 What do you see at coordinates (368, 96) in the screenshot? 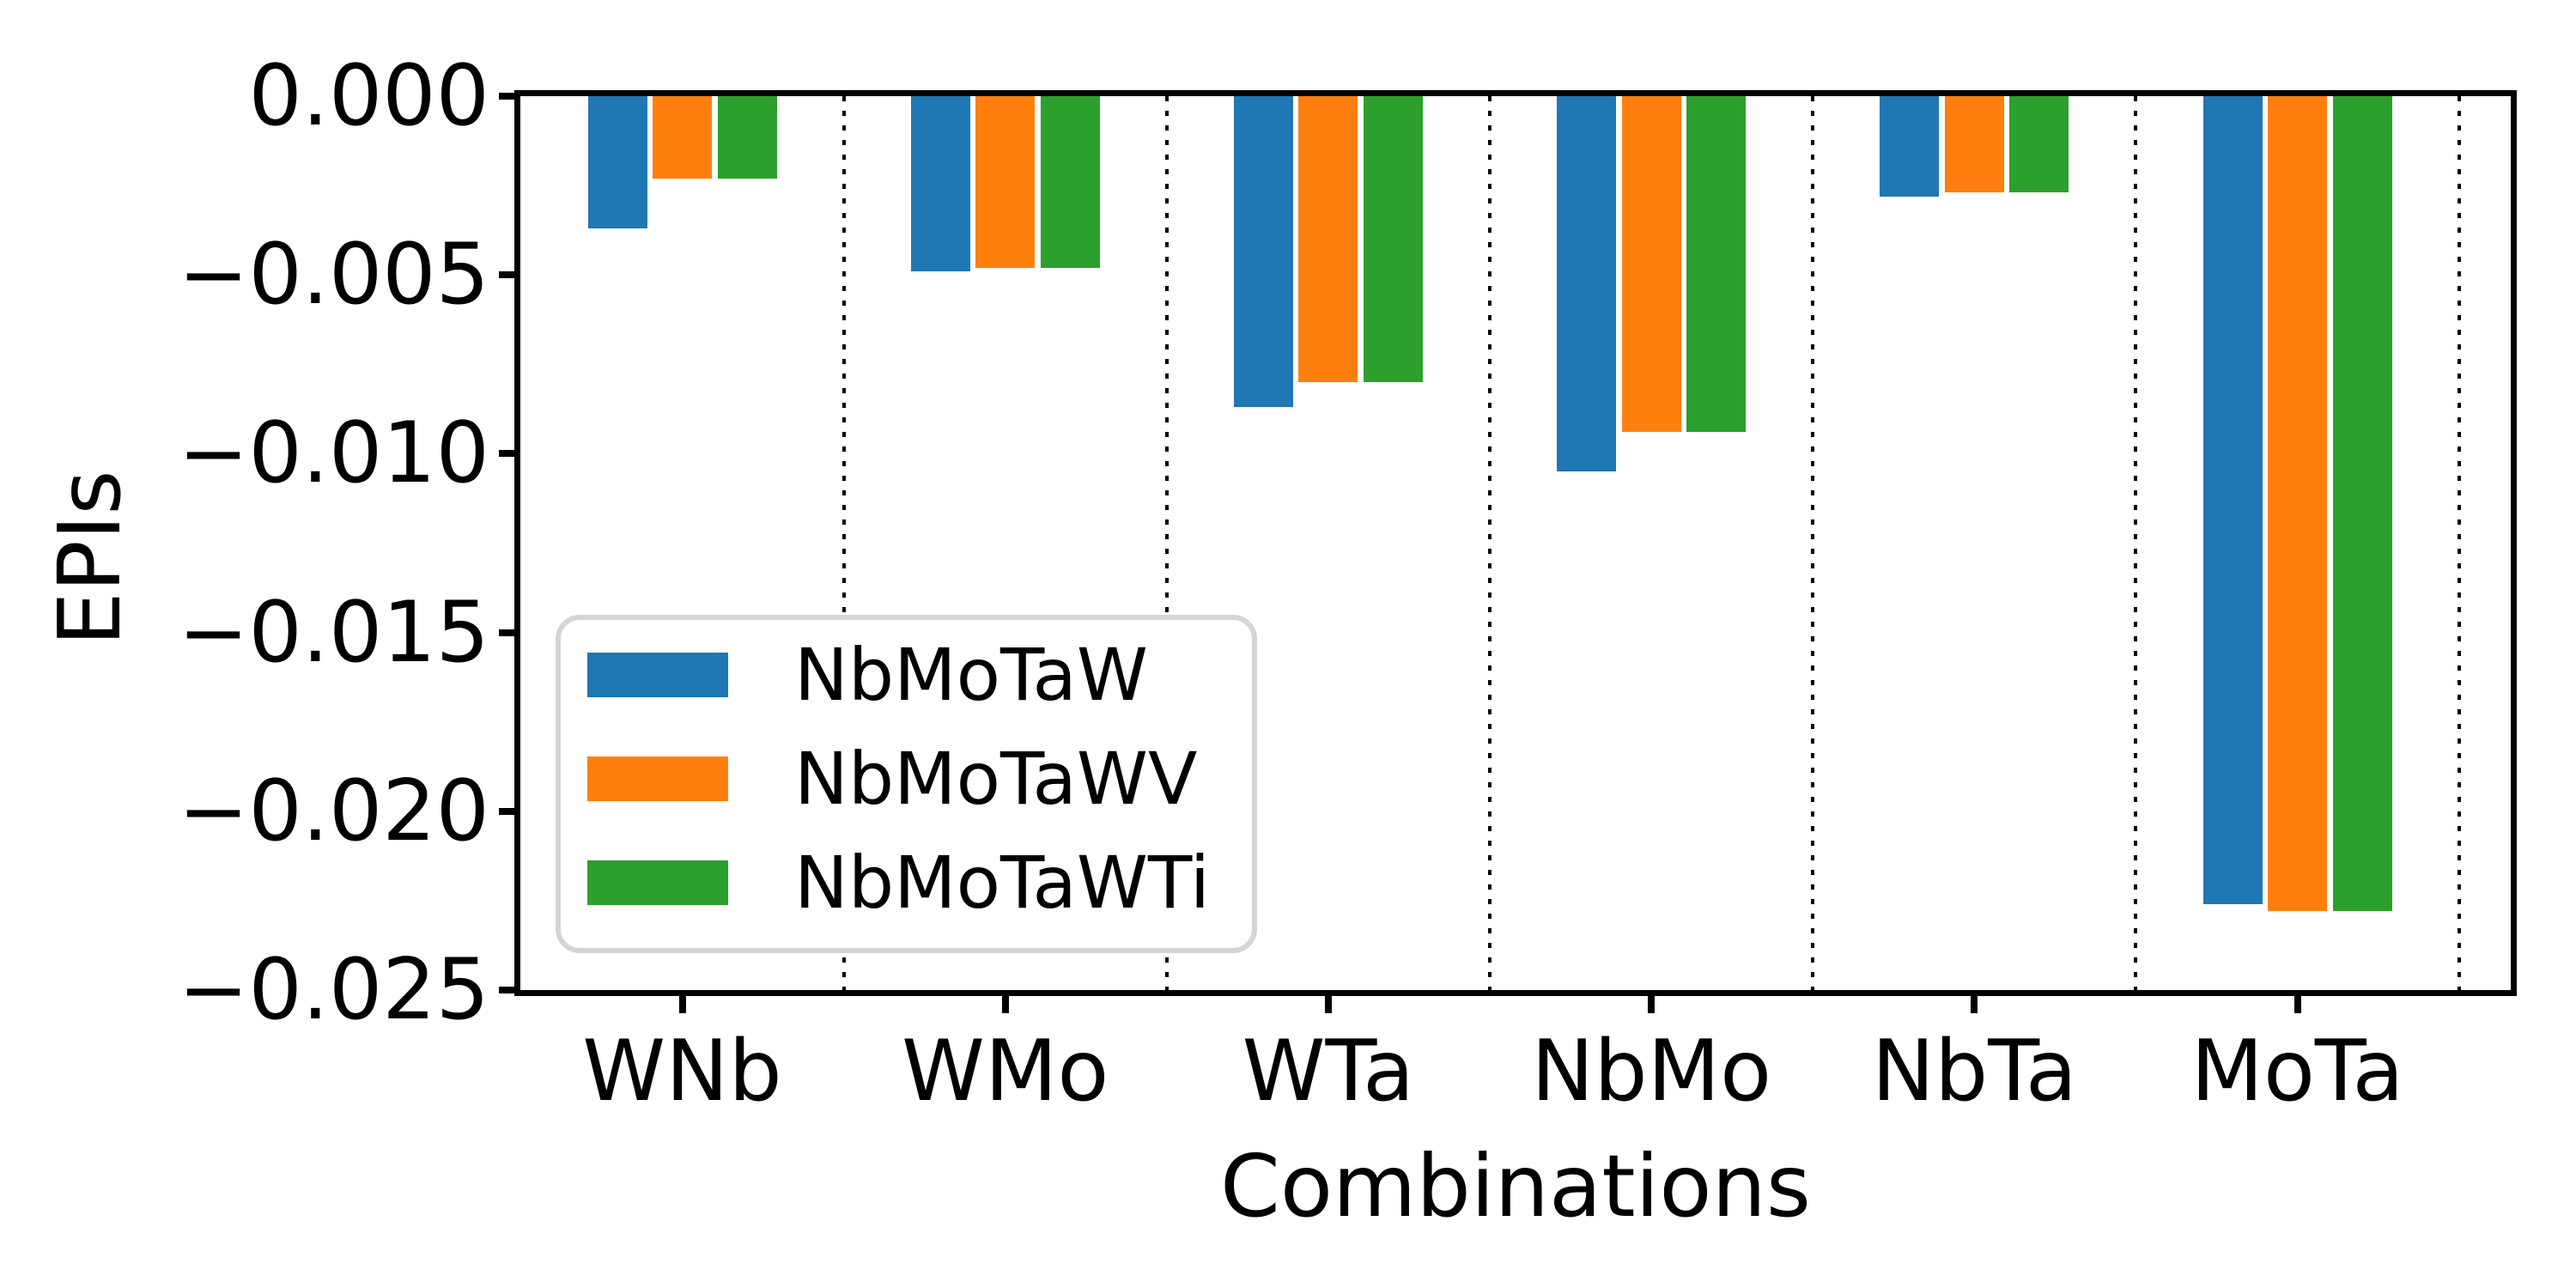
I see `y-tick-label: 0.000` at bounding box center [368, 96].